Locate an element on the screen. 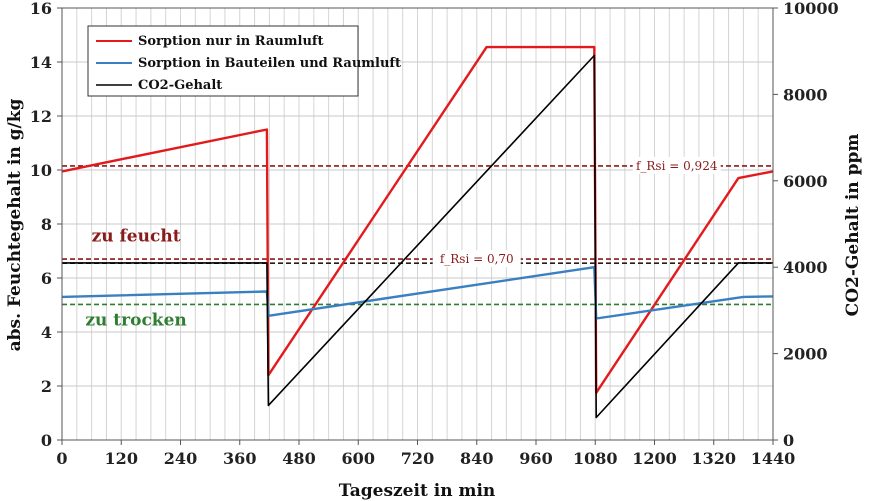  y-left-axis-ticks: 0 2 4 6 8 10 12 14 16 is located at coordinates (46, 225).